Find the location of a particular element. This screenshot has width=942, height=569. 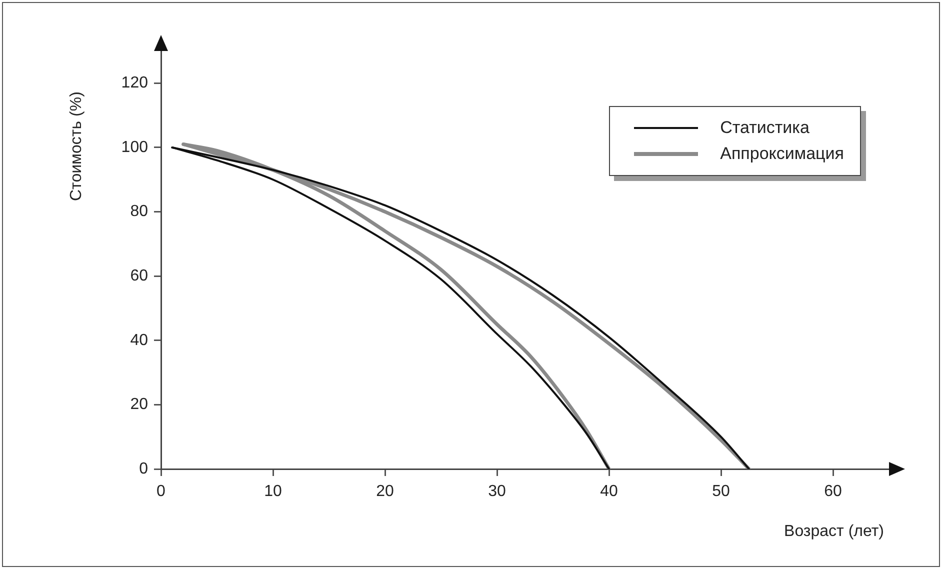

x-tick-label: 60 is located at coordinates (833, 491).